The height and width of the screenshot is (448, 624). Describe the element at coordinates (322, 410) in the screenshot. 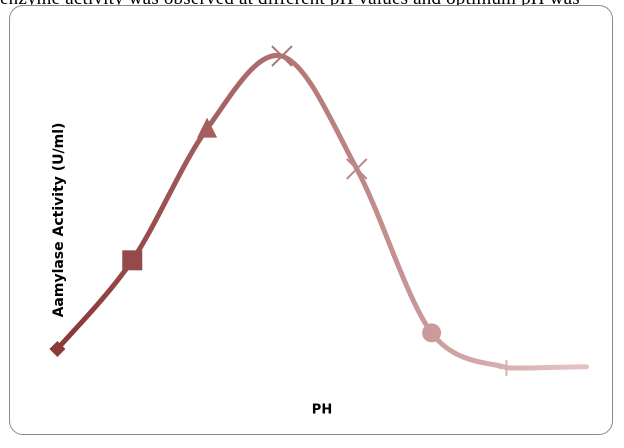

I see `x-axis-label: PH` at that location.